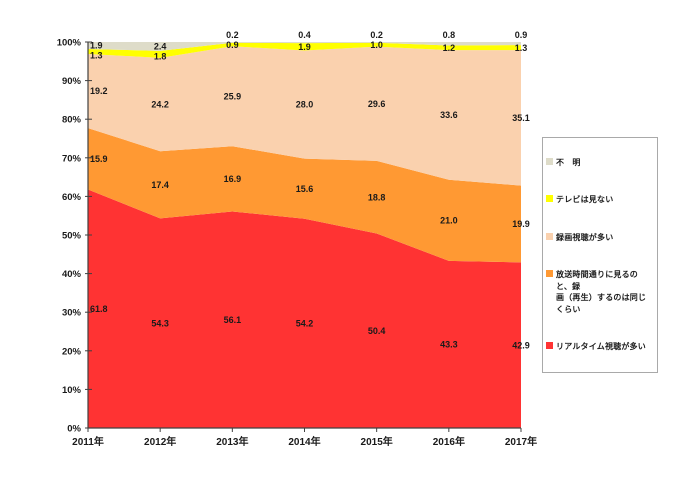 The height and width of the screenshot is (480, 700). What do you see at coordinates (305, 105) in the screenshot?
I see `data-label: 28.0` at bounding box center [305, 105].